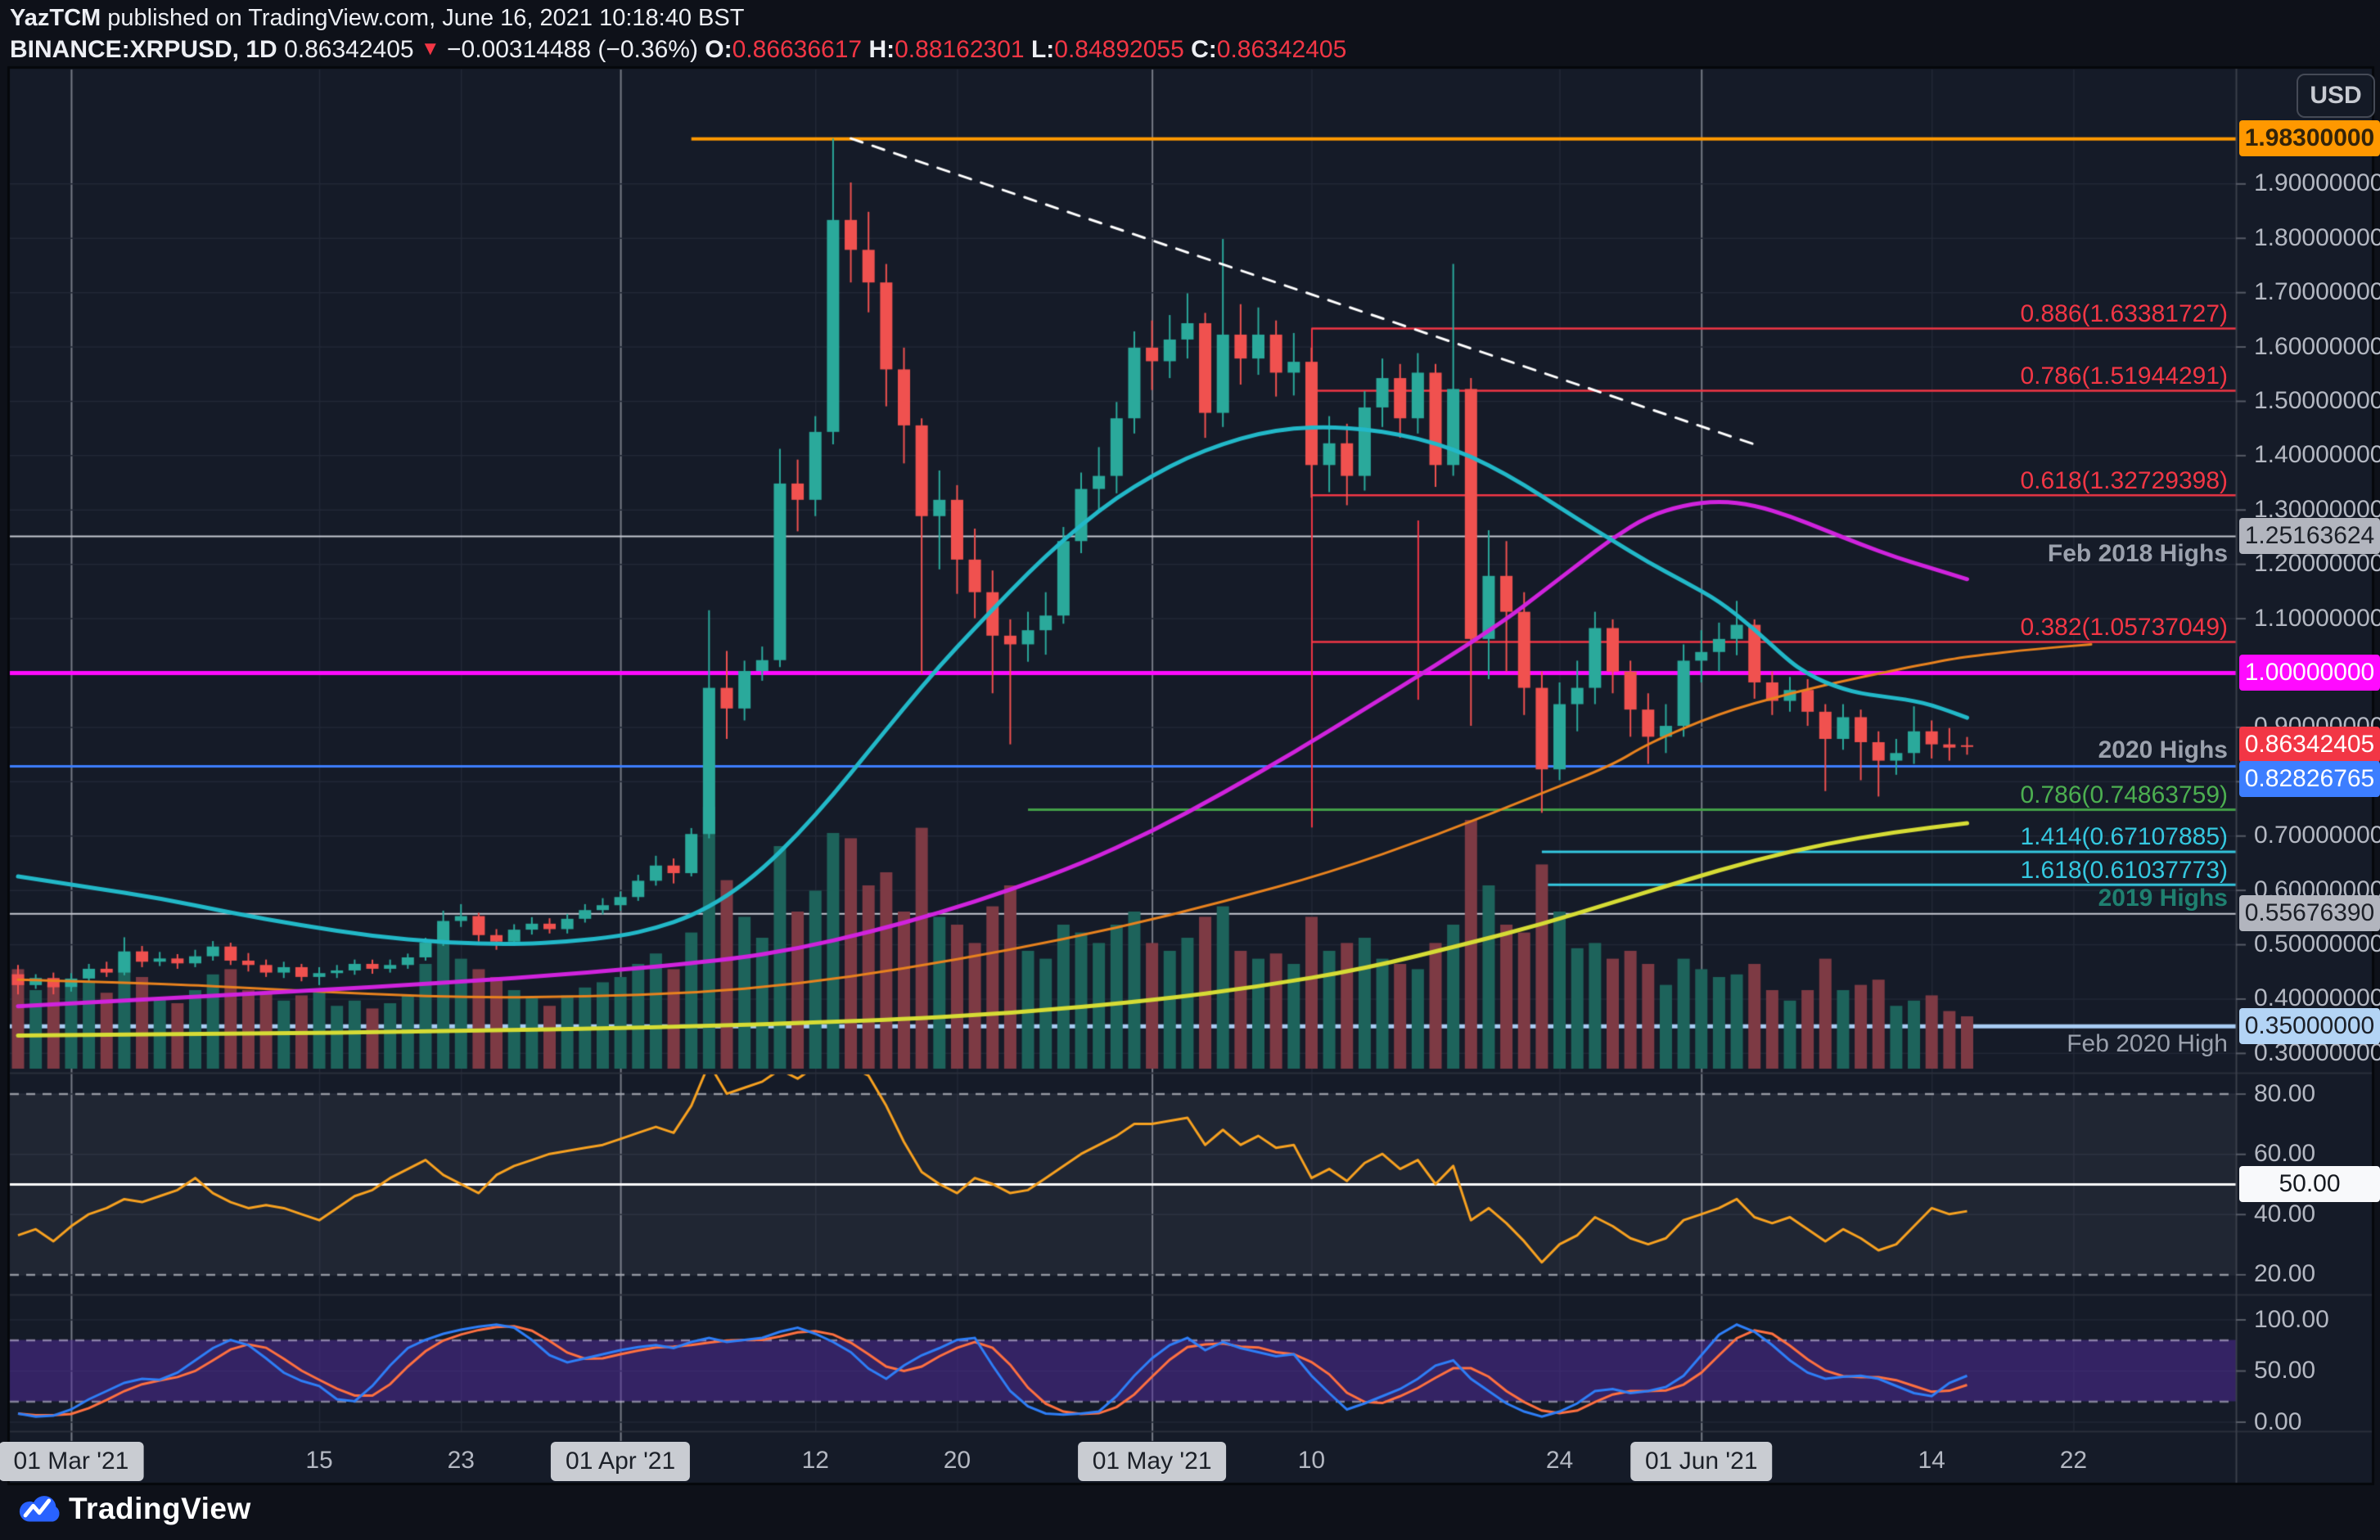  I want to click on time-axis-tick-label: 15, so click(319, 1460).